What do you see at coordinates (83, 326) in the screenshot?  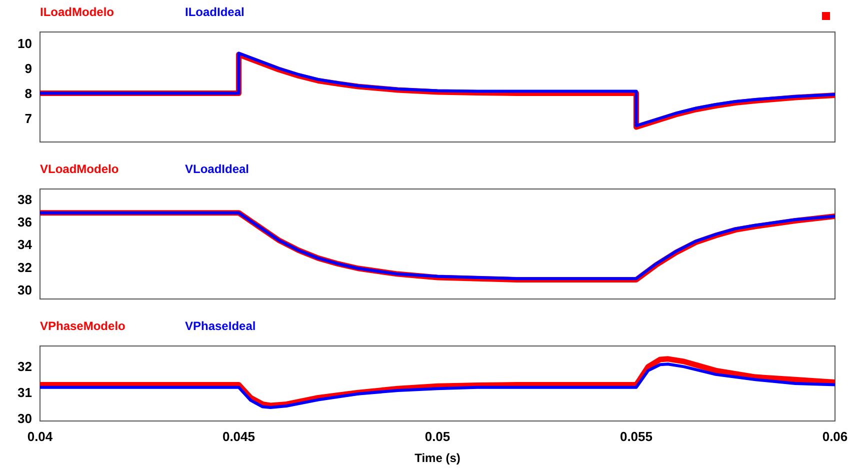 I see `text: VPhaseModelo` at bounding box center [83, 326].